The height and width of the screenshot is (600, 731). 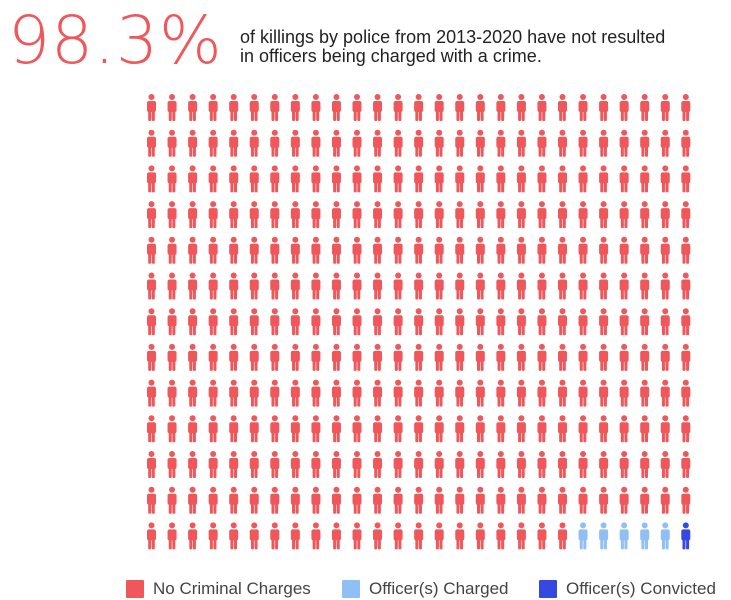 What do you see at coordinates (548, 589) in the screenshot?
I see `legend-swatch-convicted` at bounding box center [548, 589].